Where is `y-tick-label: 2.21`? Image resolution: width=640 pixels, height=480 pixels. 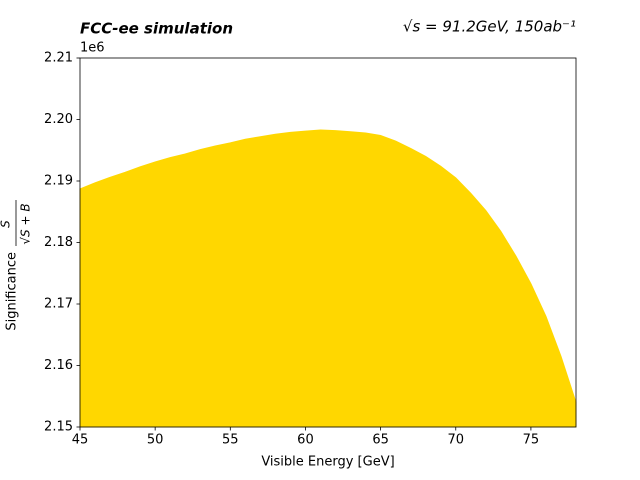
y-tick-label: 2.21 is located at coordinates (58, 58).